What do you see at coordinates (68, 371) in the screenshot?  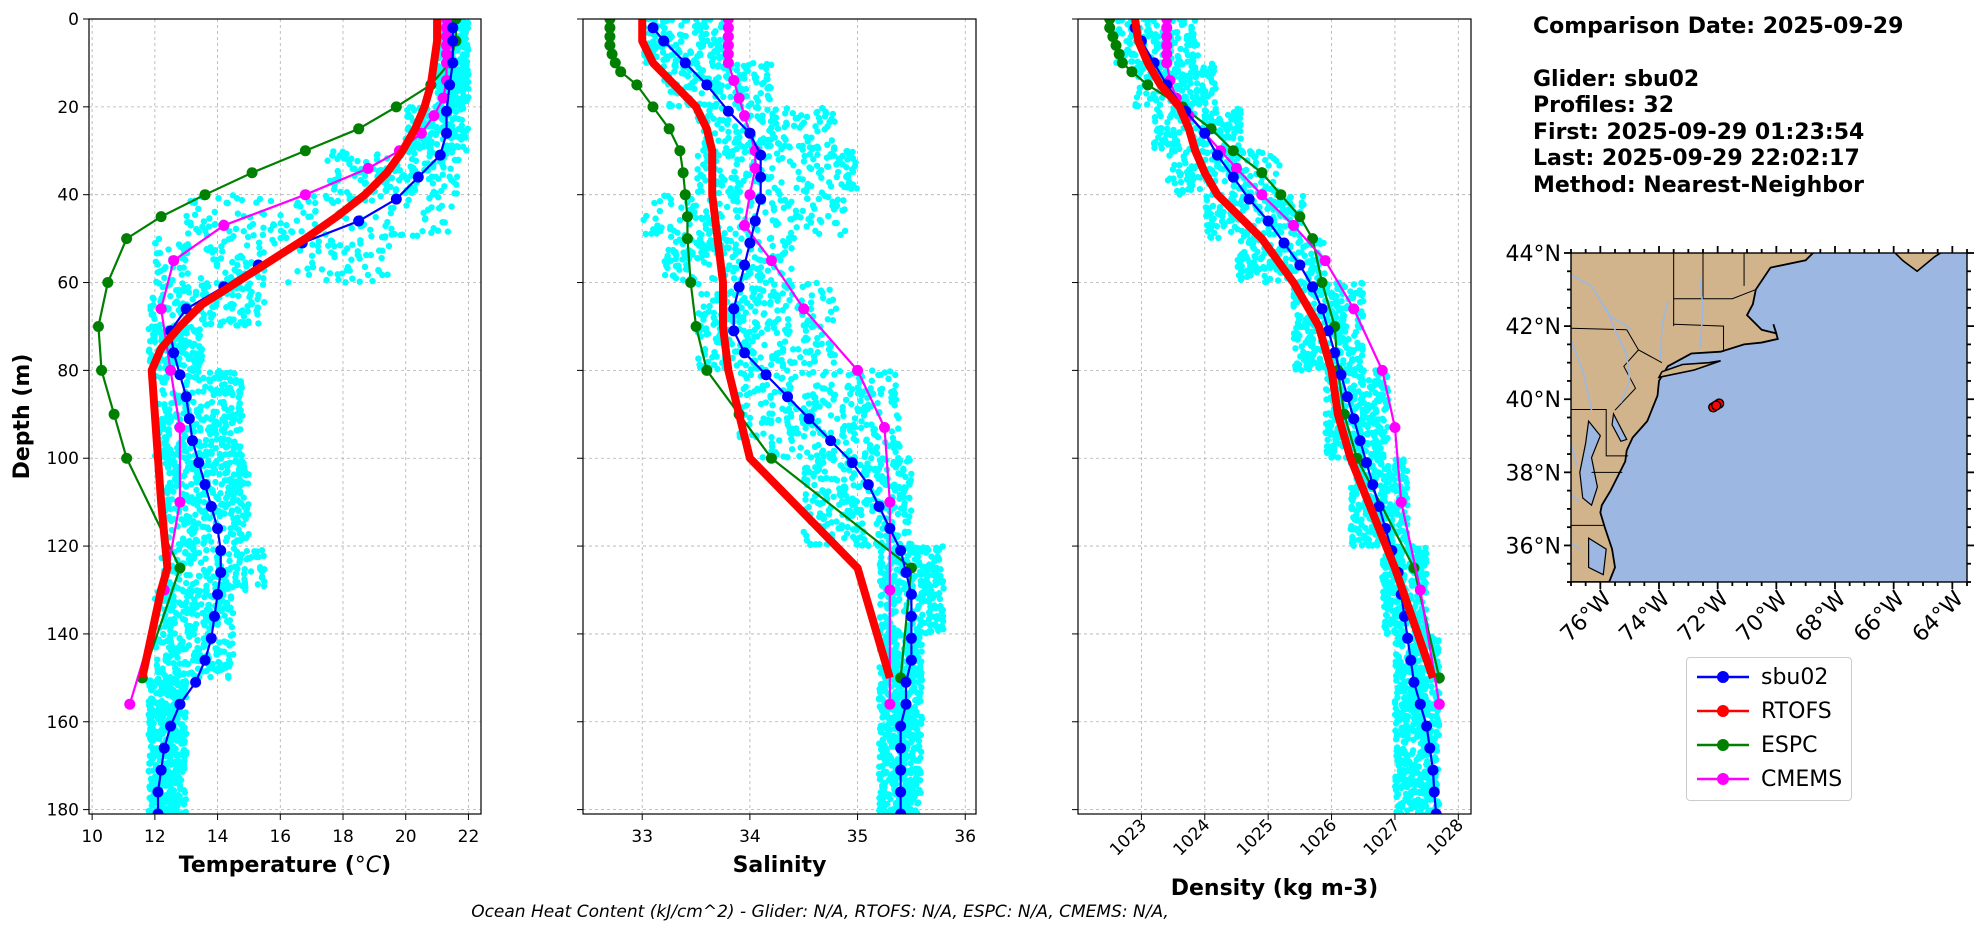 I see `y-tick-label: 80` at bounding box center [68, 371].